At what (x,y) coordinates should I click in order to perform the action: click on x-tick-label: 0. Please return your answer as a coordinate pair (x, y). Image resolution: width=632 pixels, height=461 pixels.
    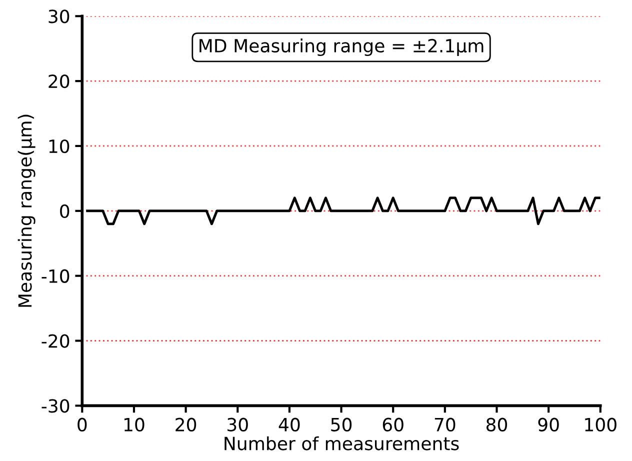
    Looking at the image, I should click on (82, 425).